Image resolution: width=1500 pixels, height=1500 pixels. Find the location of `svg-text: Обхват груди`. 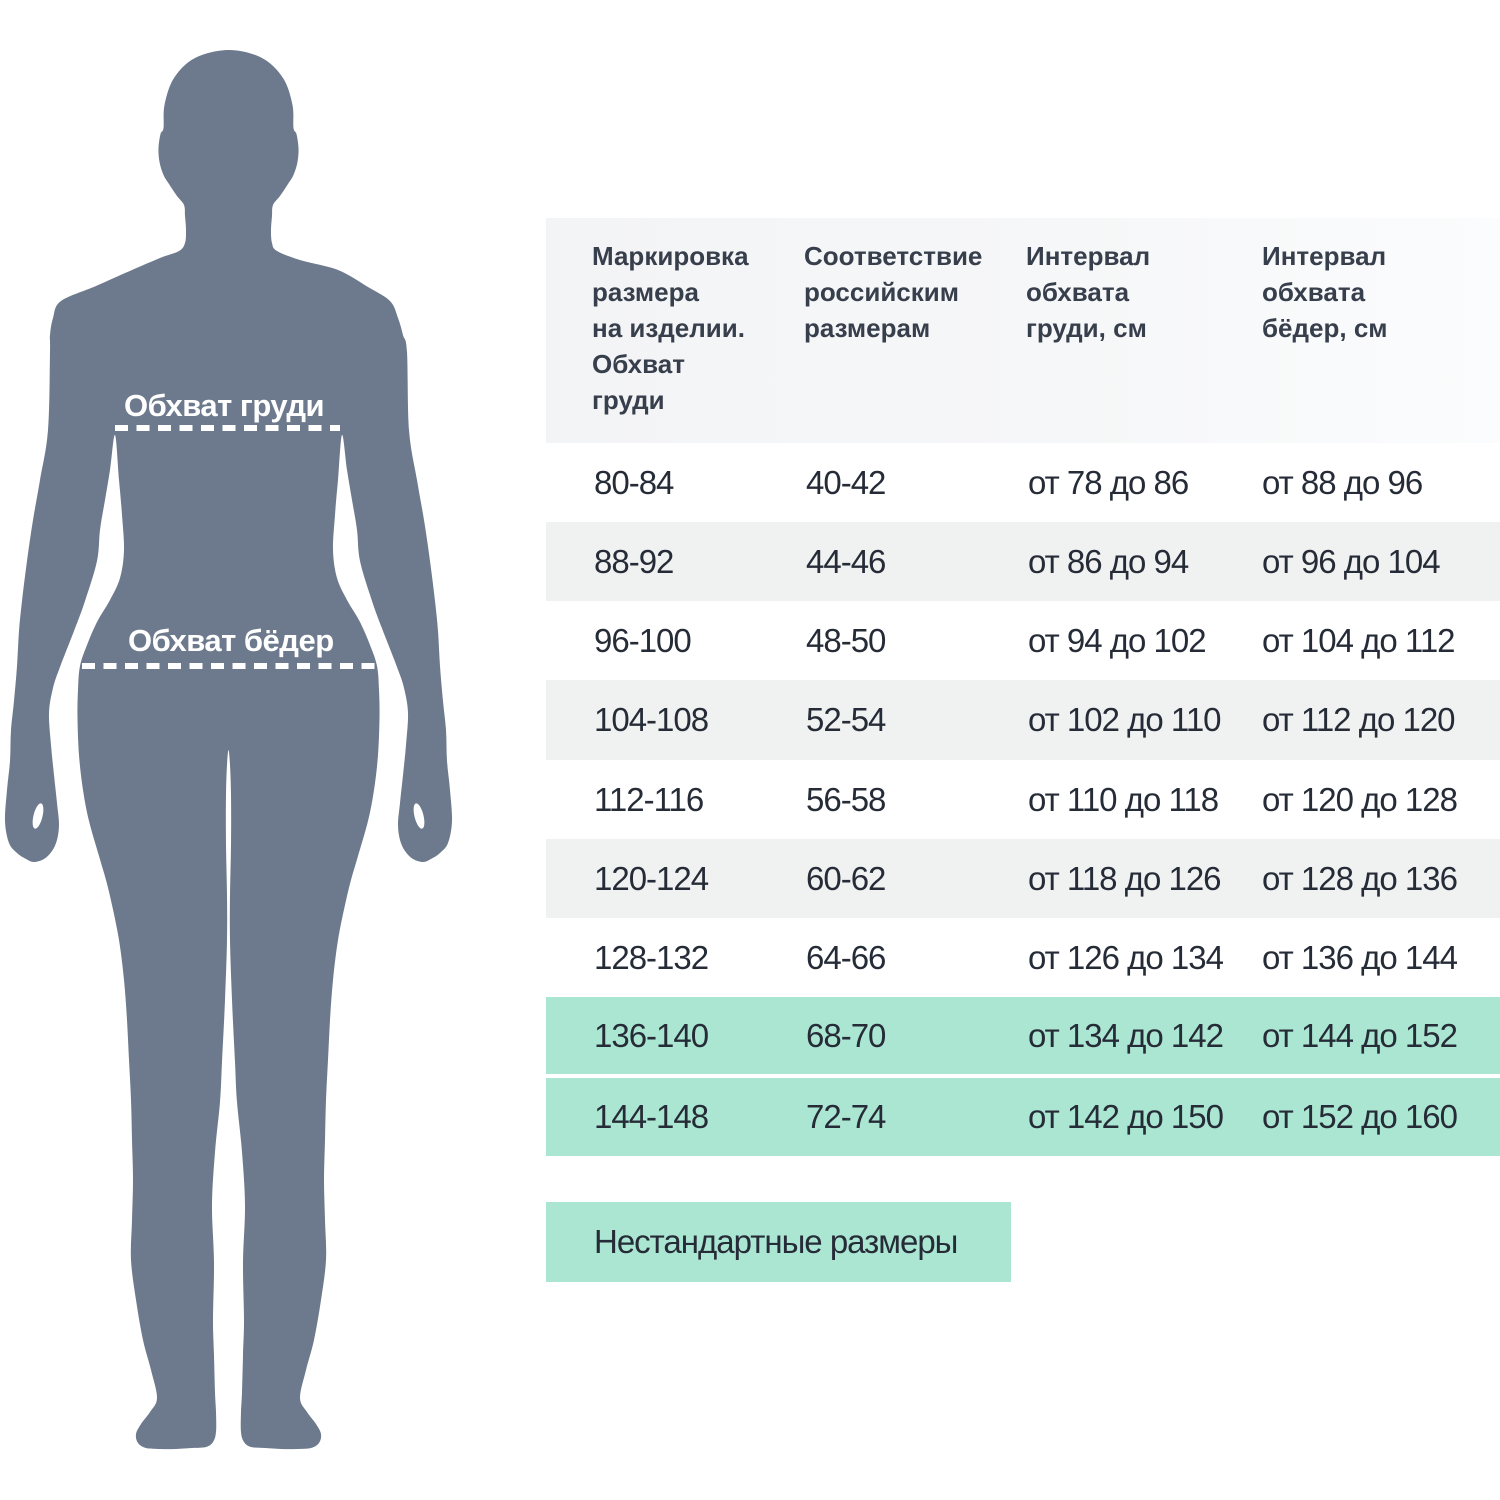

svg-text: Обхват груди is located at coordinates (224, 405).